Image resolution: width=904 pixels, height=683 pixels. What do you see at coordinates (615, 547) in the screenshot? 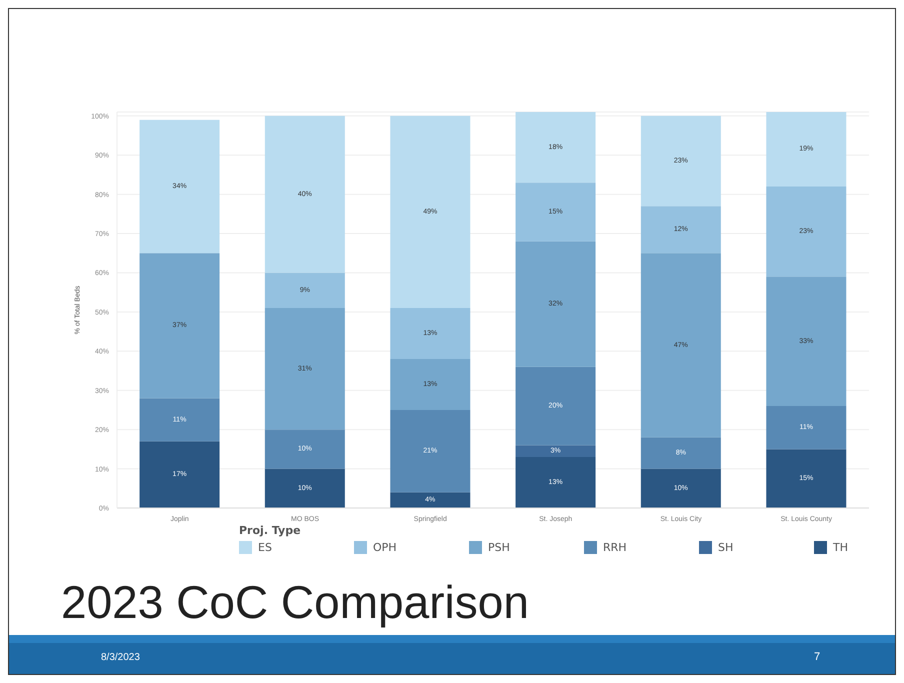
I see `legend-label: RRH` at bounding box center [615, 547].